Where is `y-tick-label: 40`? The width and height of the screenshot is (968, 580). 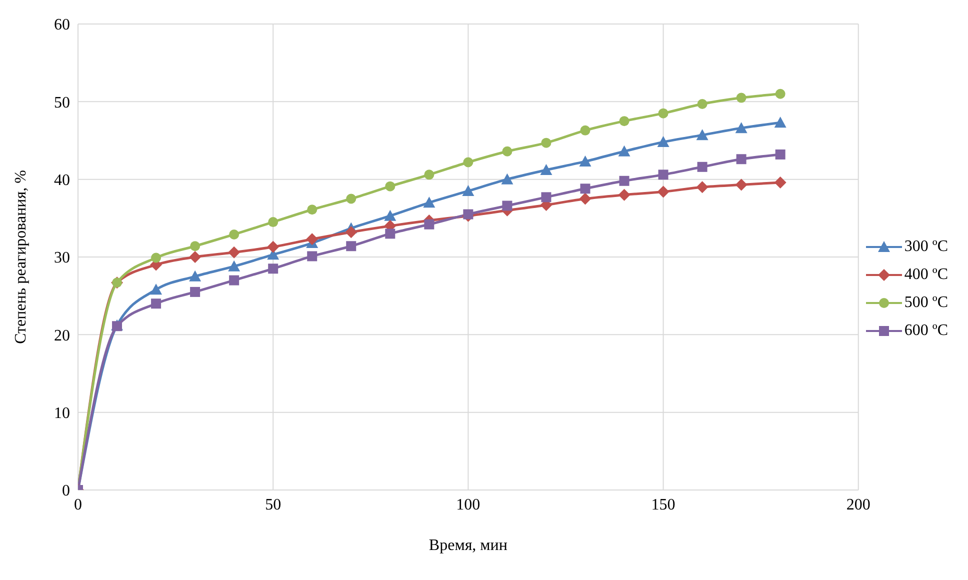 y-tick-label: 40 is located at coordinates (62, 181).